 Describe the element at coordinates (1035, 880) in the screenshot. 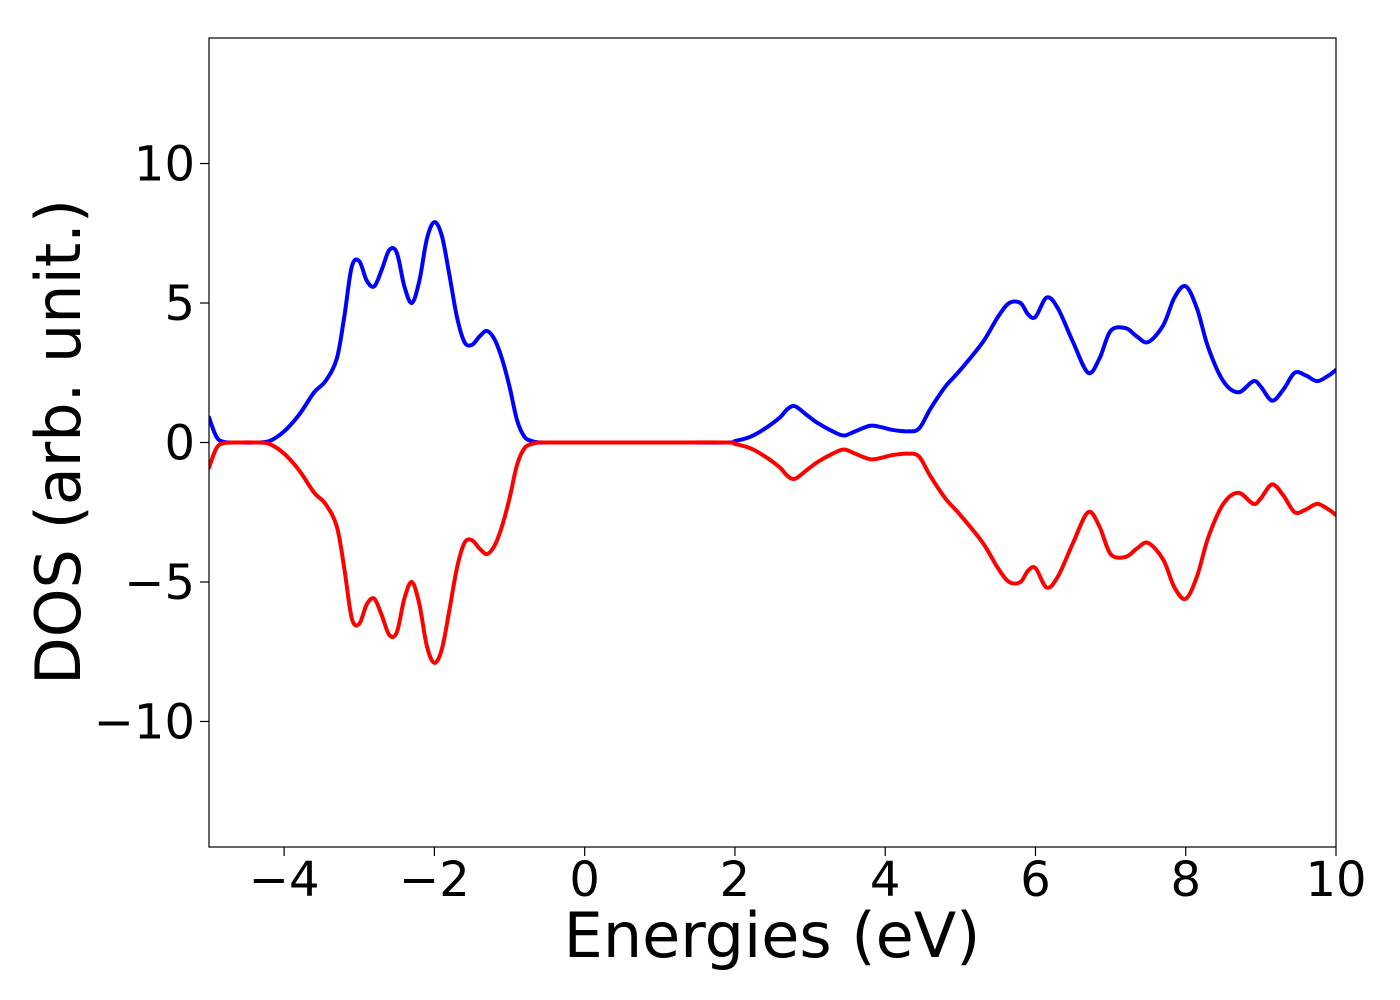

I see `x-tick-label: 6` at that location.